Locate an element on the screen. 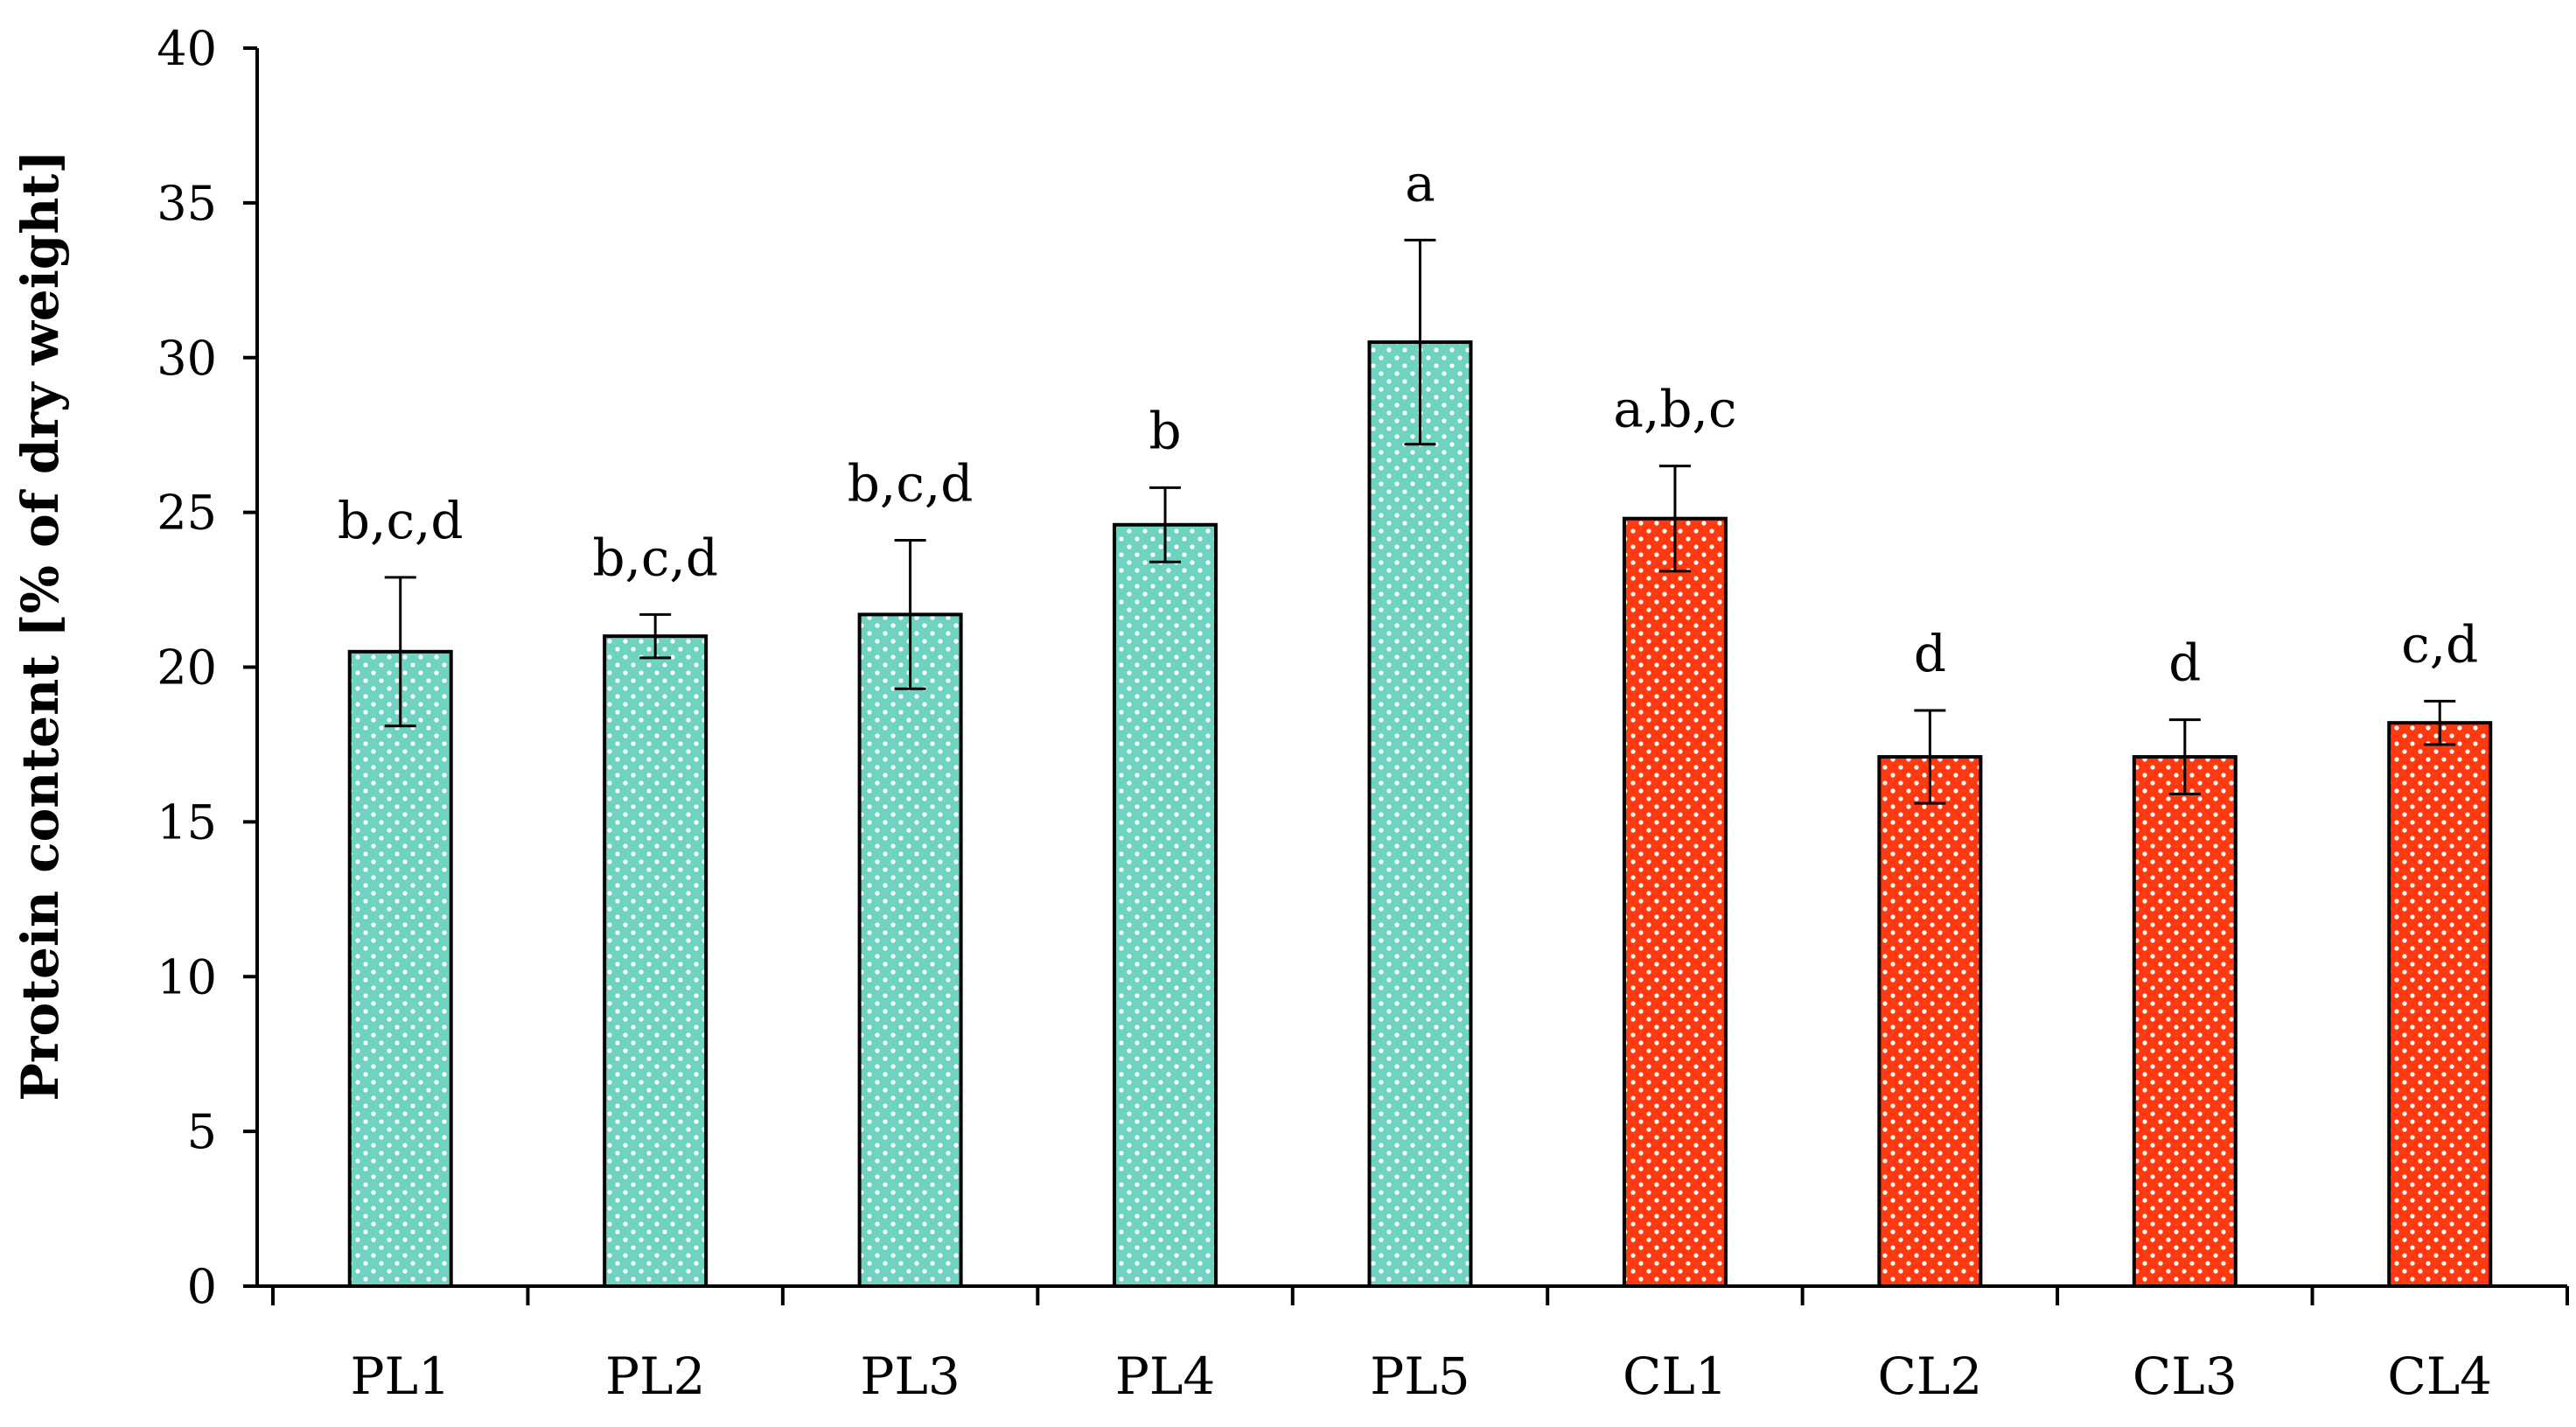 The image size is (2576, 1427). y-axis-title: Protein content [% of dry weight] is located at coordinates (40, 625).